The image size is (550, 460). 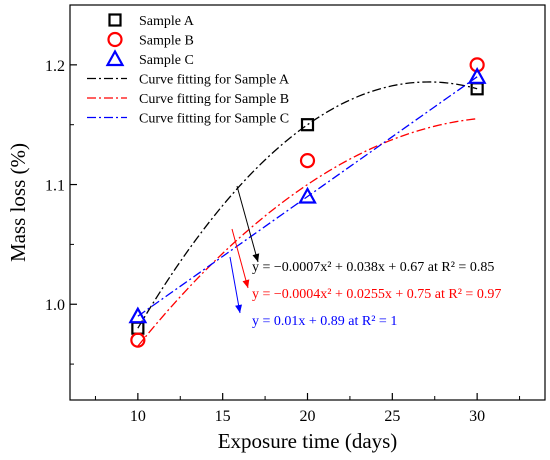 I want to click on x-tick-label: 20, so click(x=308, y=416).